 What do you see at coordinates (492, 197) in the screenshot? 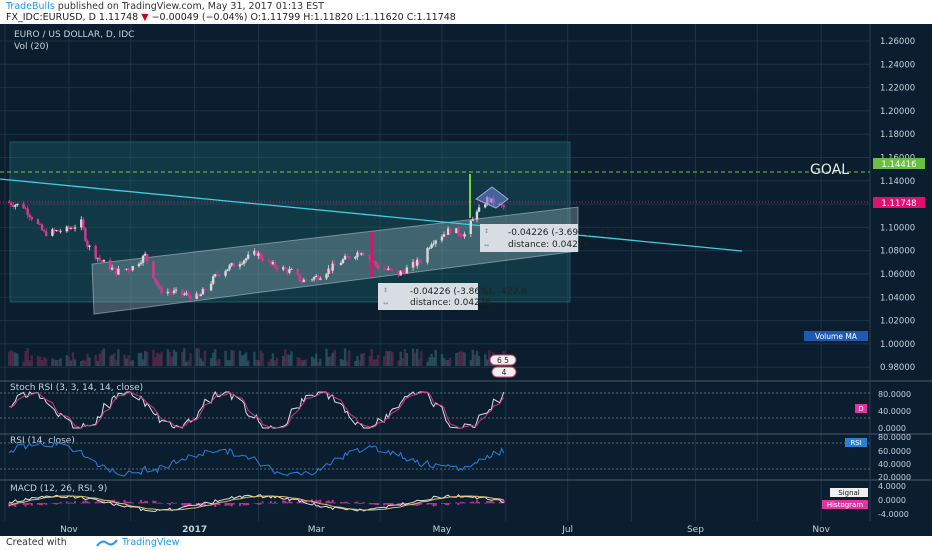
I see `projection-shape` at bounding box center [492, 197].